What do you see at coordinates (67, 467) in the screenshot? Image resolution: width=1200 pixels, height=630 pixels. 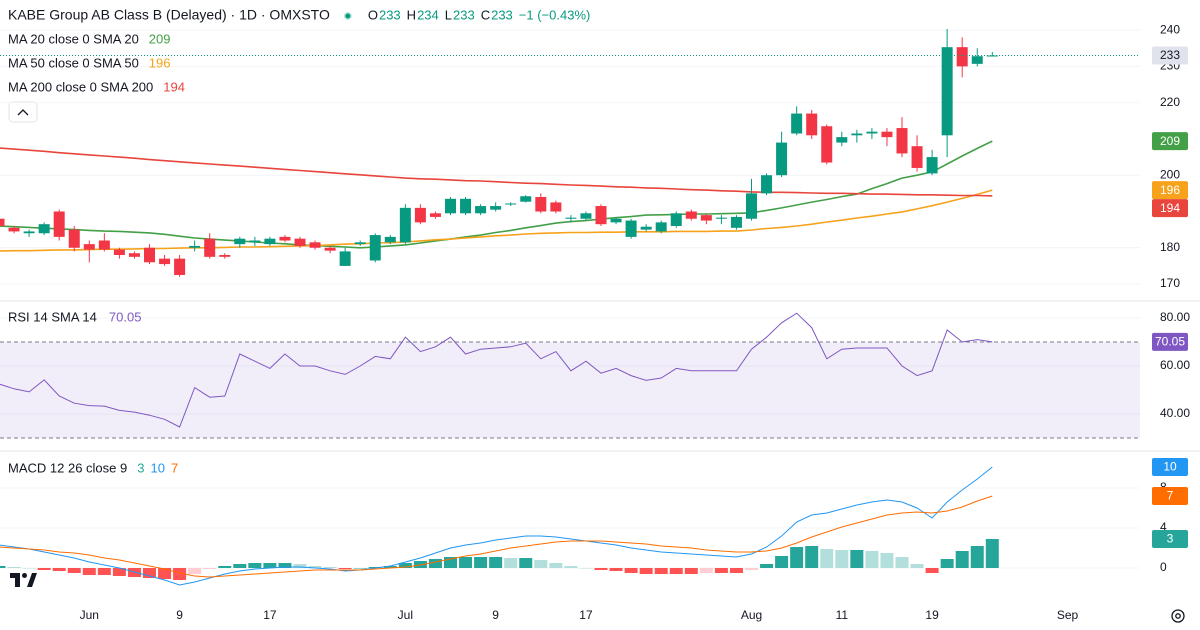 I see `legend-name: MACD 12 26 close 9` at bounding box center [67, 467].